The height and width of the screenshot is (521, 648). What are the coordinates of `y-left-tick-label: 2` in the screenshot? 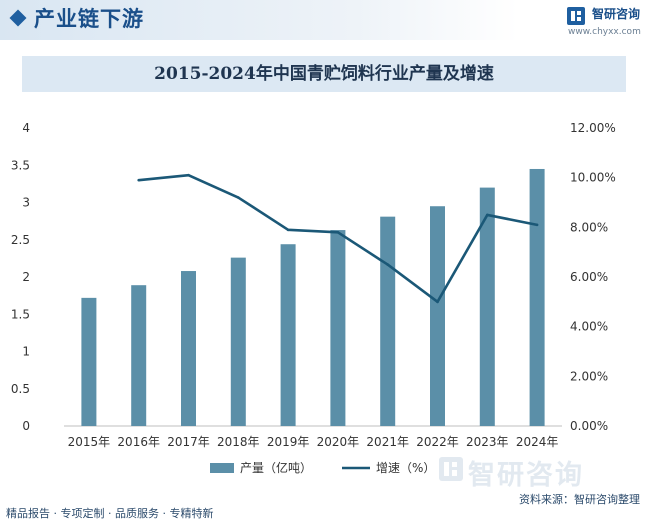 It's located at (26, 277).